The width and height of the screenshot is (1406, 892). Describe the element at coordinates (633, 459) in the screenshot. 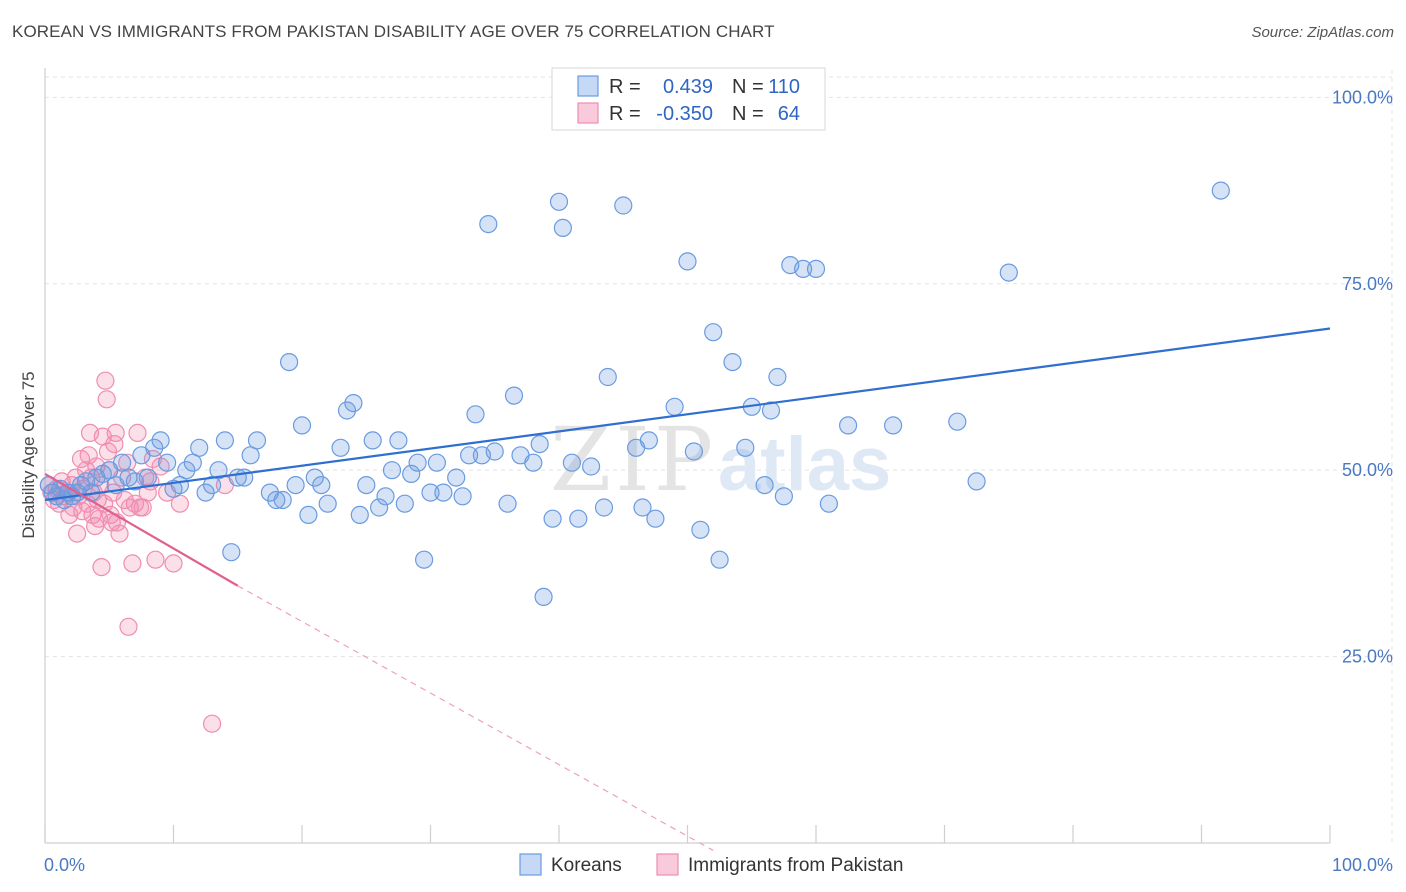

I see `watermark-zip: ZIP` at that location.